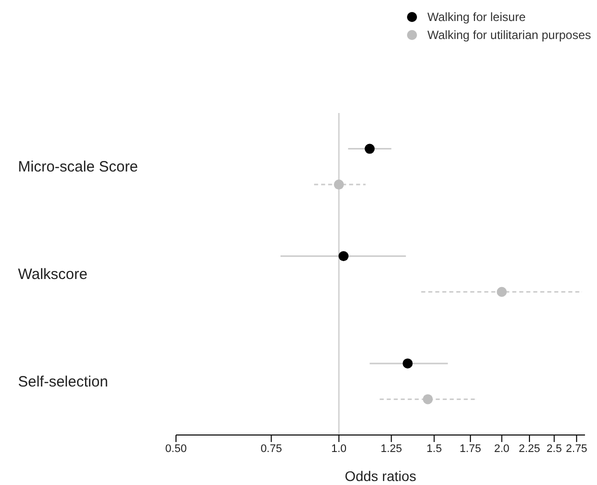 The width and height of the screenshot is (597, 485). Describe the element at coordinates (577, 448) in the screenshot. I see `x-tick-label: 2.75` at that location.